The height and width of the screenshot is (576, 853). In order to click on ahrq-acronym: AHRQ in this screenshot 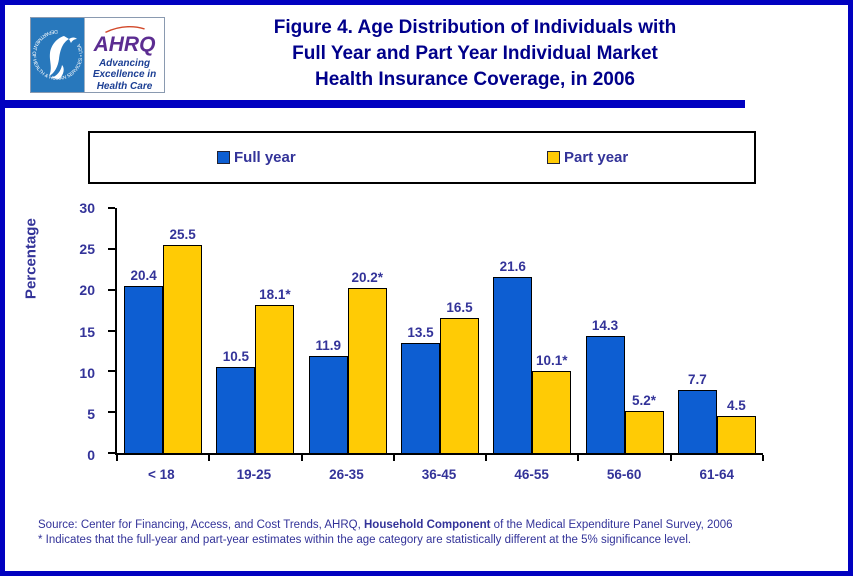, I will do `click(124, 44)`.